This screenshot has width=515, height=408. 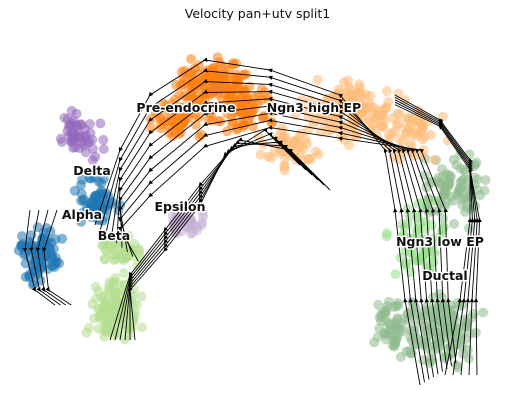 What do you see at coordinates (82, 214) in the screenshot?
I see `cluster-label-alpha: Alpha` at bounding box center [82, 214].